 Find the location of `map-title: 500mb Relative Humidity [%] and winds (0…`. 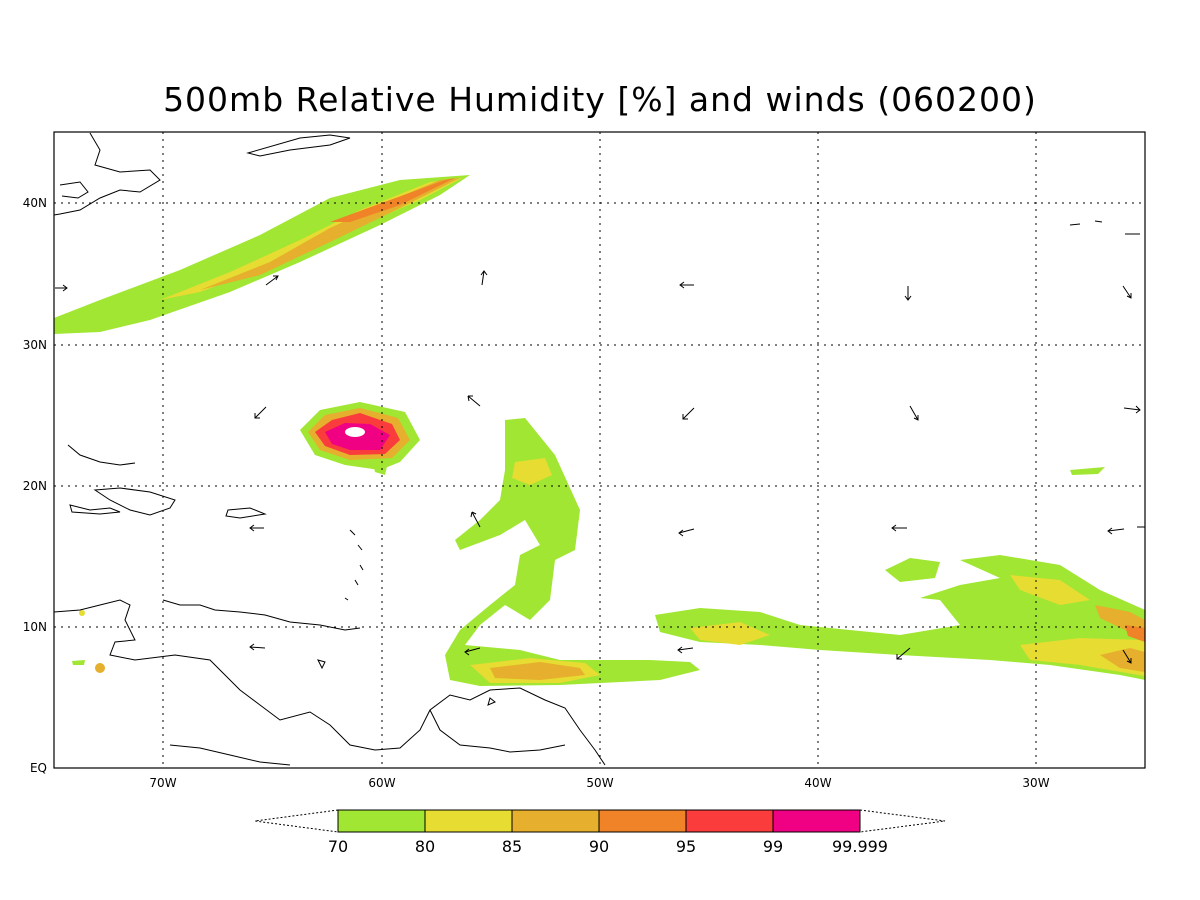

map-title: 500mb Relative Humidity [%] and winds (0… is located at coordinates (600, 99).